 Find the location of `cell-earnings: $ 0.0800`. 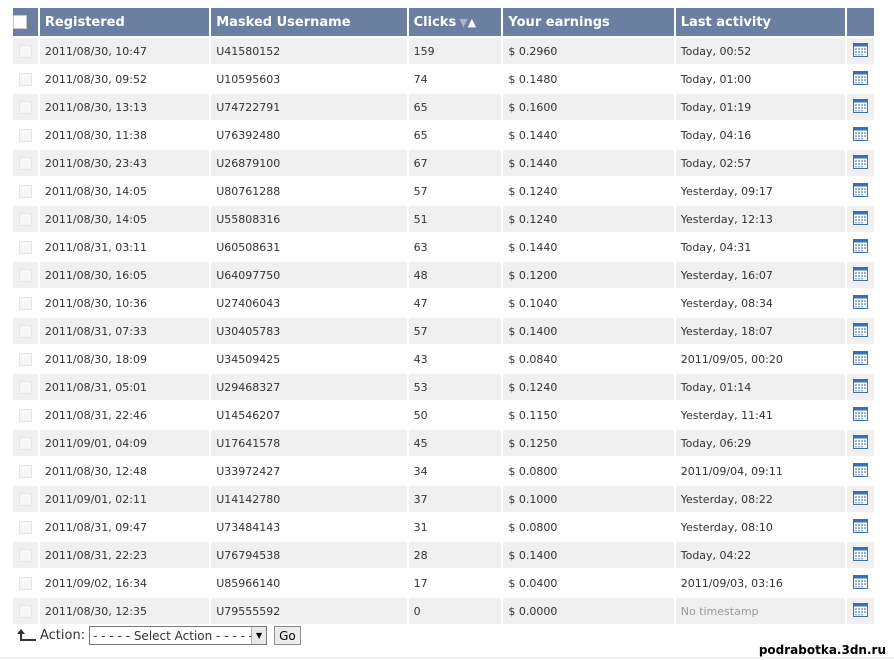

cell-earnings: $ 0.0800 is located at coordinates (588, 527).